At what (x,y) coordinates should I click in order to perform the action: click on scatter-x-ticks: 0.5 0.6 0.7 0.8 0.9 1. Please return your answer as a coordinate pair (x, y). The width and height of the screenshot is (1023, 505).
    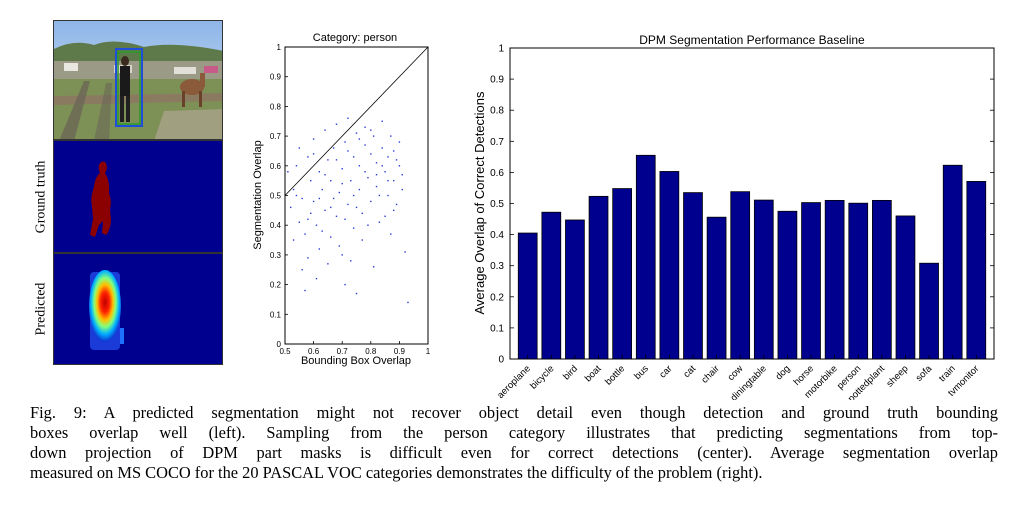
    Looking at the image, I should click on (355, 348).